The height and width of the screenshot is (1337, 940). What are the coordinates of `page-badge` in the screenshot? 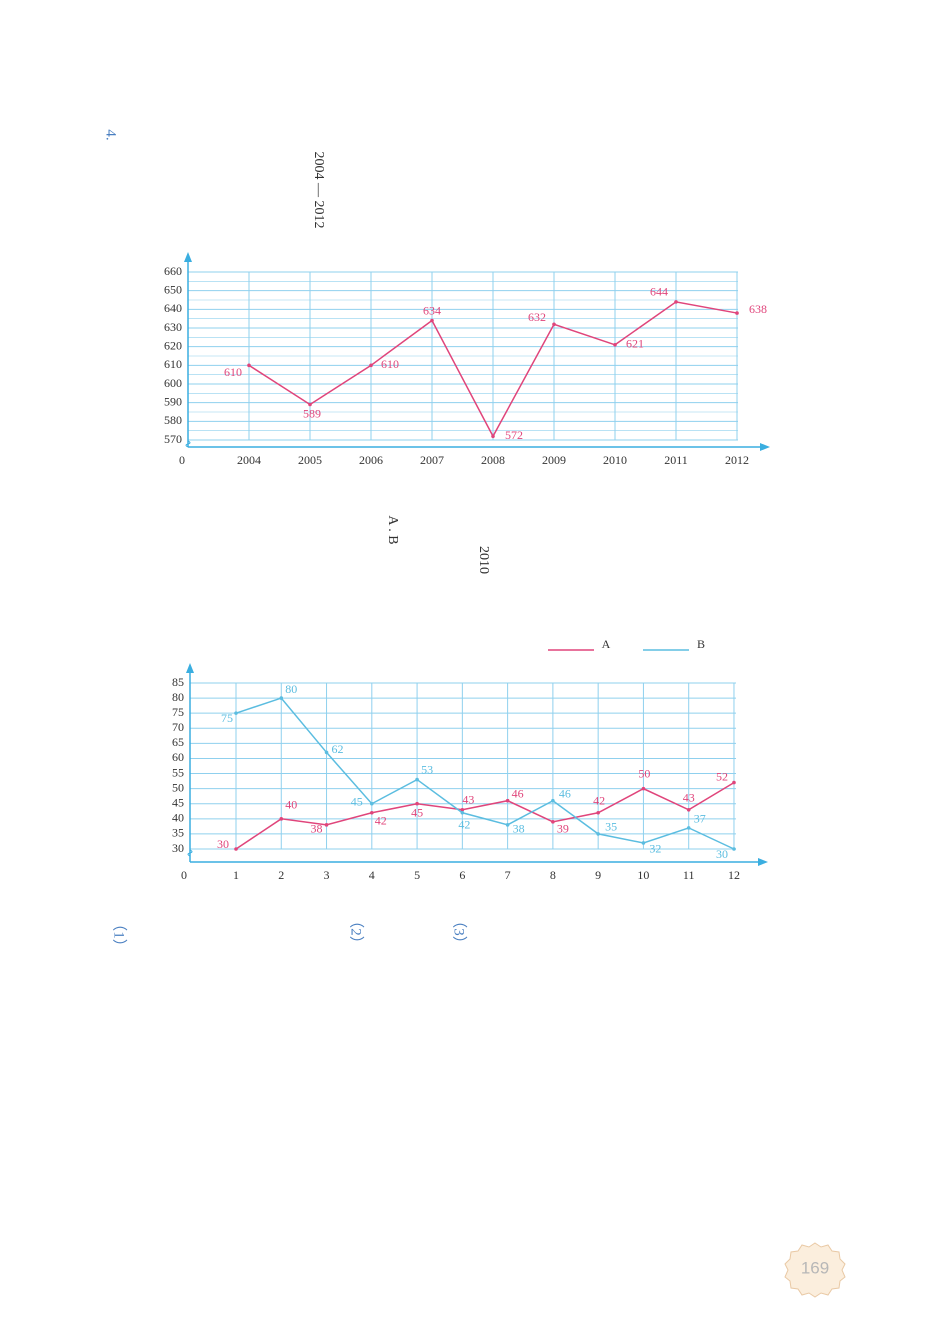 It's located at (815, 1270).